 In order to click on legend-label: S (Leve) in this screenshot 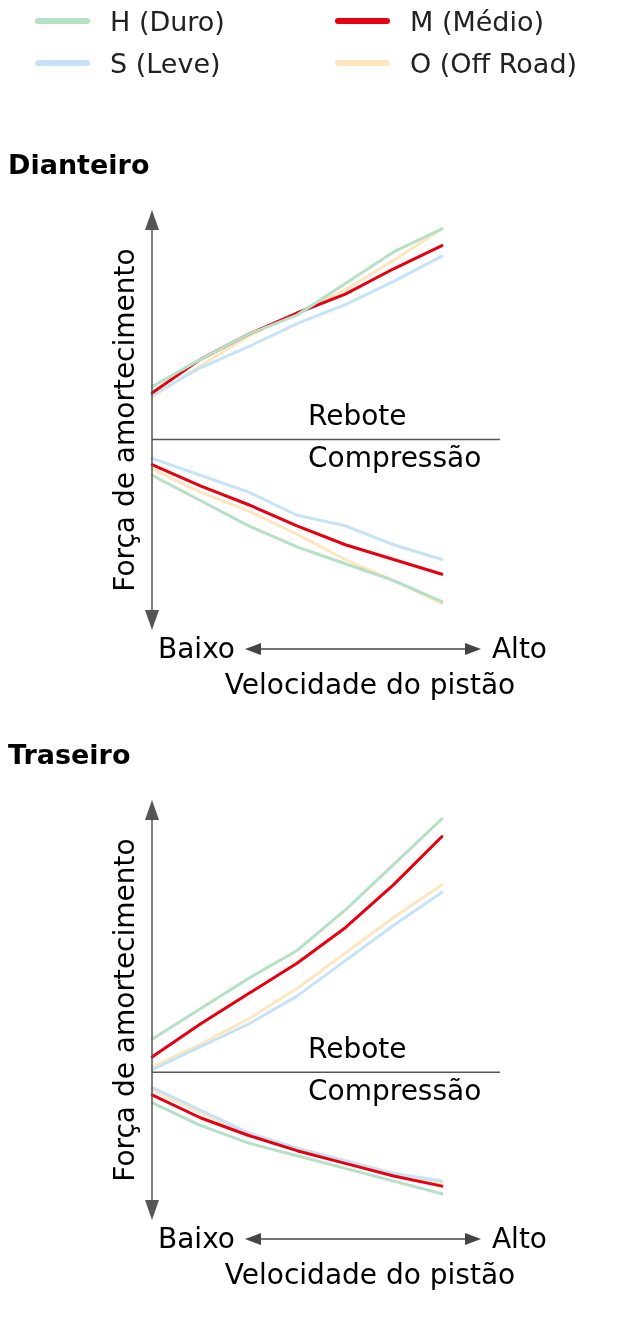, I will do `click(165, 63)`.